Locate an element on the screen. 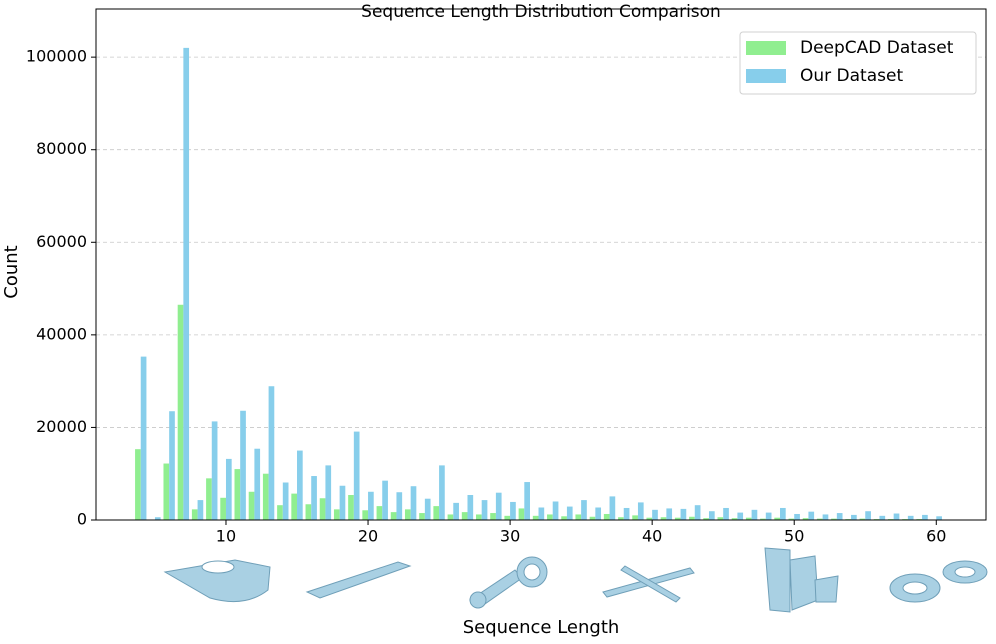  y-tick-label: 40000 is located at coordinates (61, 333).